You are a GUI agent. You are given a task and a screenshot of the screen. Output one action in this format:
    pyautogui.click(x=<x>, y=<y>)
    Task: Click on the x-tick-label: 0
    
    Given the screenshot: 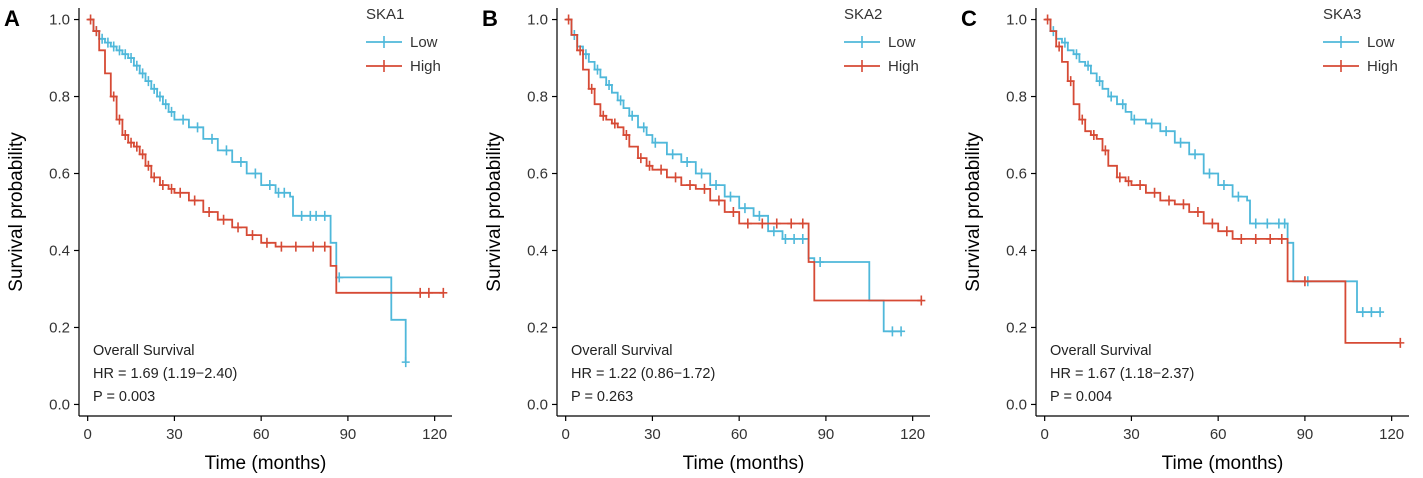 What is the action you would take?
    pyautogui.click(x=566, y=434)
    